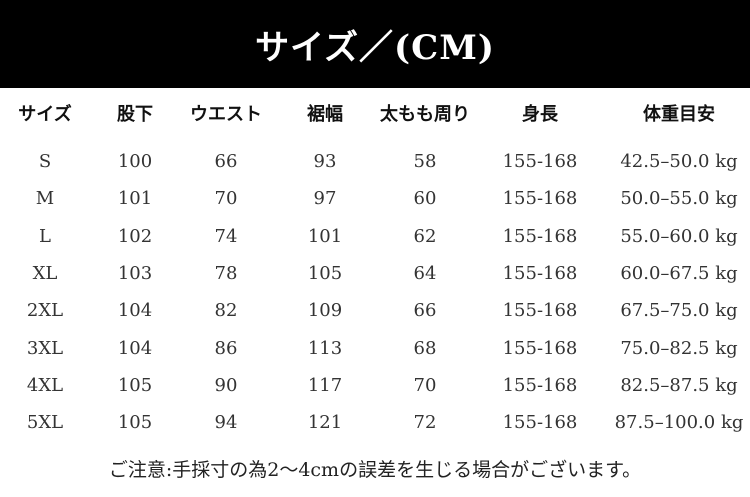 This screenshot has width=750, height=497. What do you see at coordinates (425, 236) in the screenshot?
I see `table-cell: 62` at bounding box center [425, 236].